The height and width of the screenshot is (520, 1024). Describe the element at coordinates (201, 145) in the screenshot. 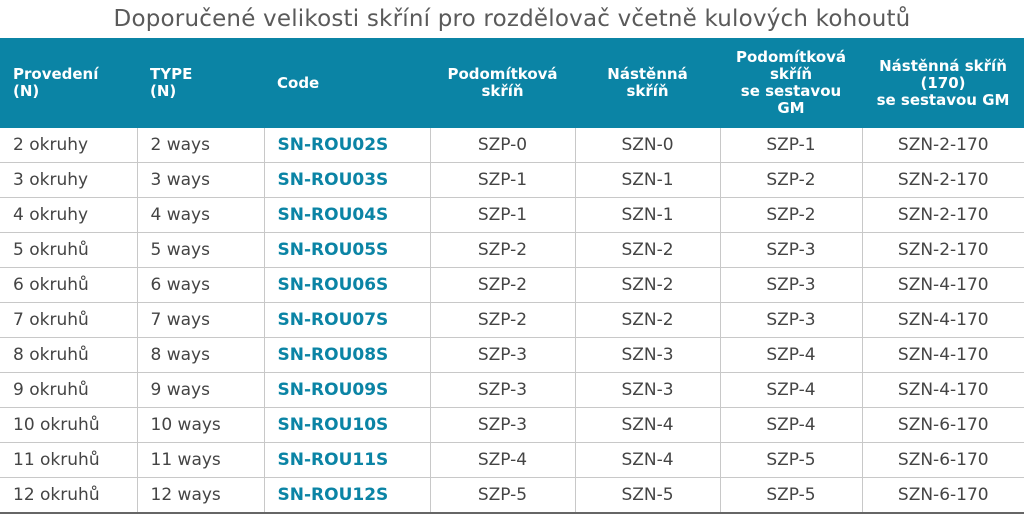

I see `cell-type: 2 ways` at that location.